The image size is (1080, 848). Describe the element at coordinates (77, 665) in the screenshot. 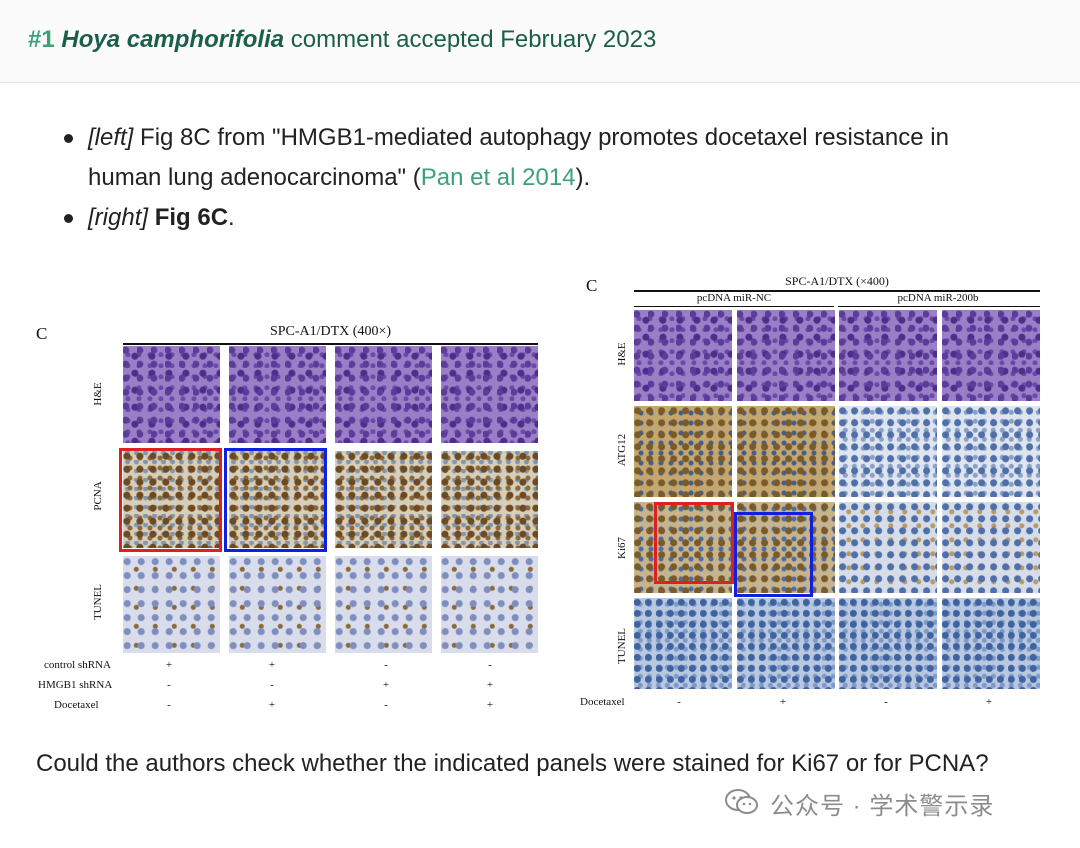

I see `treatment-label: control shRNA` at that location.